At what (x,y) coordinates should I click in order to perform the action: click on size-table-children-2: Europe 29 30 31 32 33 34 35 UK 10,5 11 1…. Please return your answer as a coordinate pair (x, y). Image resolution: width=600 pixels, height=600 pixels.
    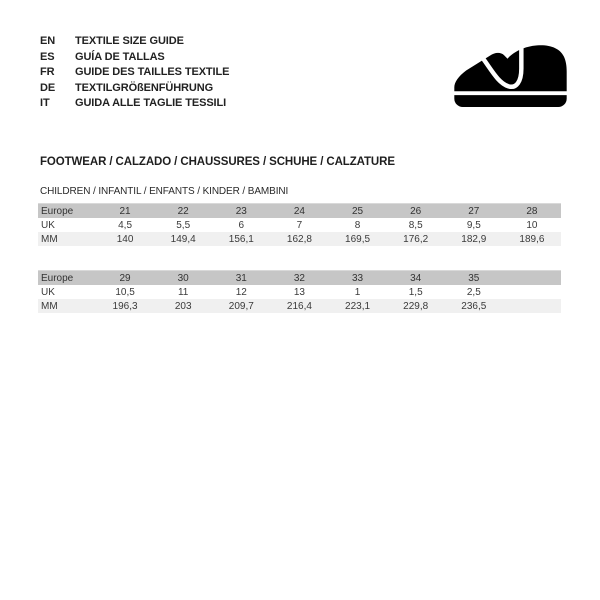
    Looking at the image, I should click on (299, 291).